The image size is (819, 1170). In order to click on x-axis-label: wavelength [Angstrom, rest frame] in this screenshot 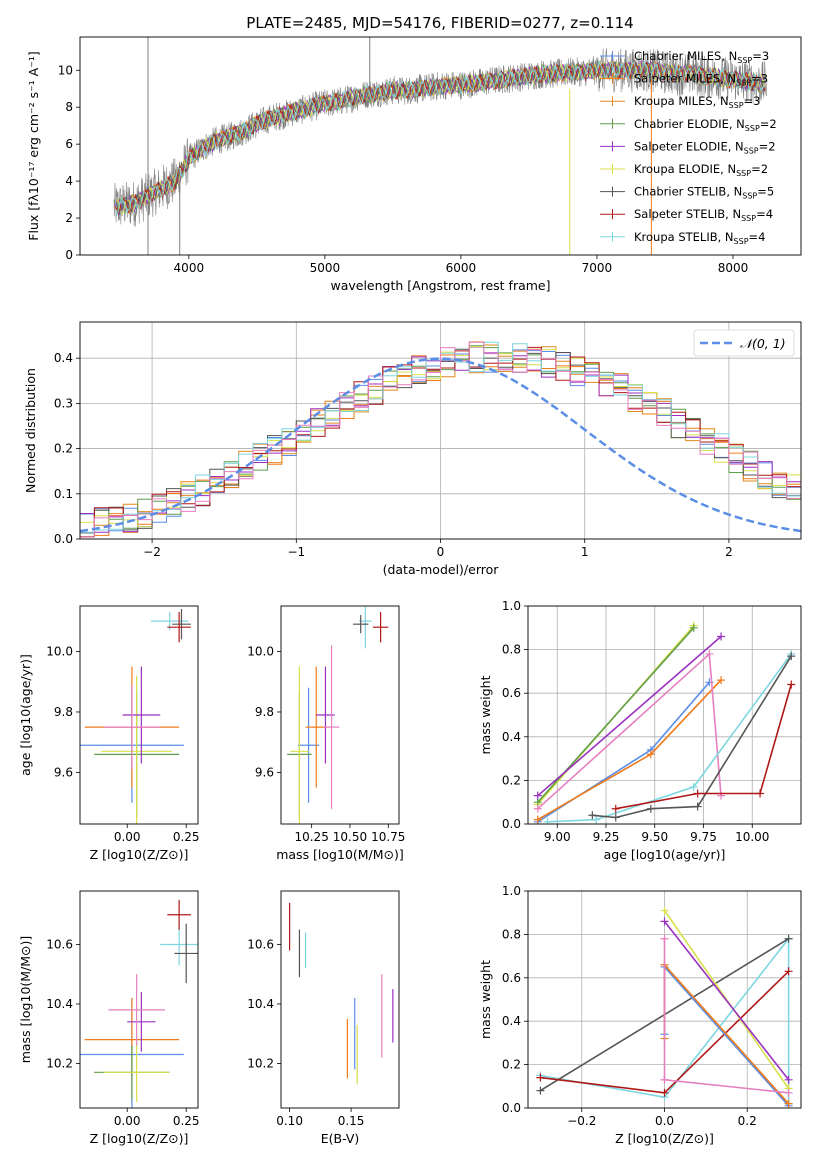, I will do `click(440, 285)`.